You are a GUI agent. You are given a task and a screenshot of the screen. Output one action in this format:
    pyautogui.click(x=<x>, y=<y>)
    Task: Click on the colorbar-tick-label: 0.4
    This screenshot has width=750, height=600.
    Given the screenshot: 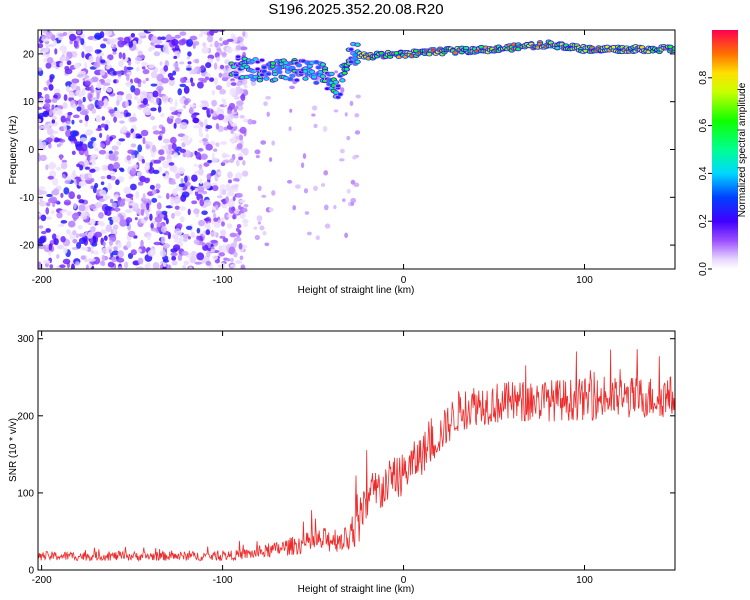 What is the action you would take?
    pyautogui.click(x=703, y=173)
    